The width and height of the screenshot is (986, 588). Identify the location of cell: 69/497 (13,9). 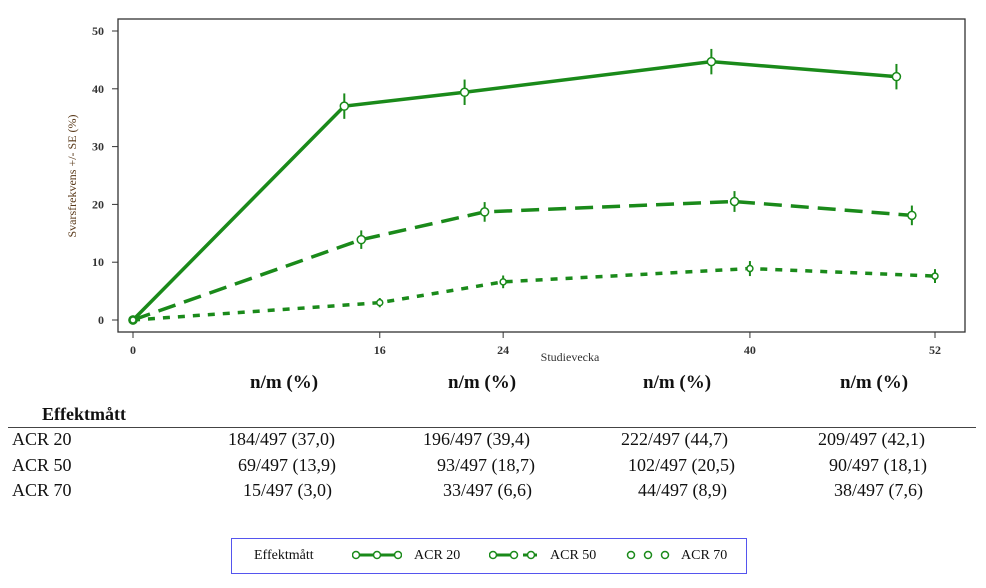
(287, 465).